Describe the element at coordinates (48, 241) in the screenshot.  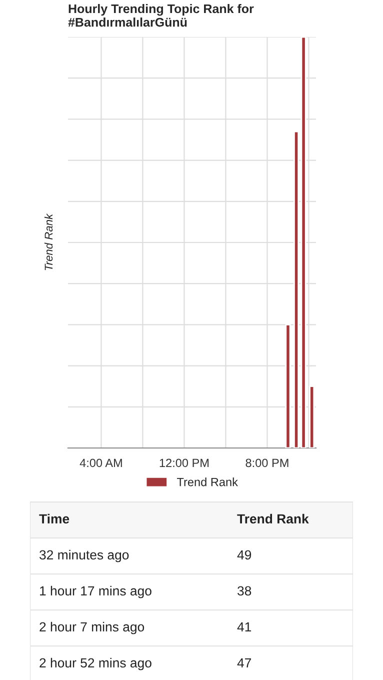
I see `y-axis-title: Trend Rank` at that location.